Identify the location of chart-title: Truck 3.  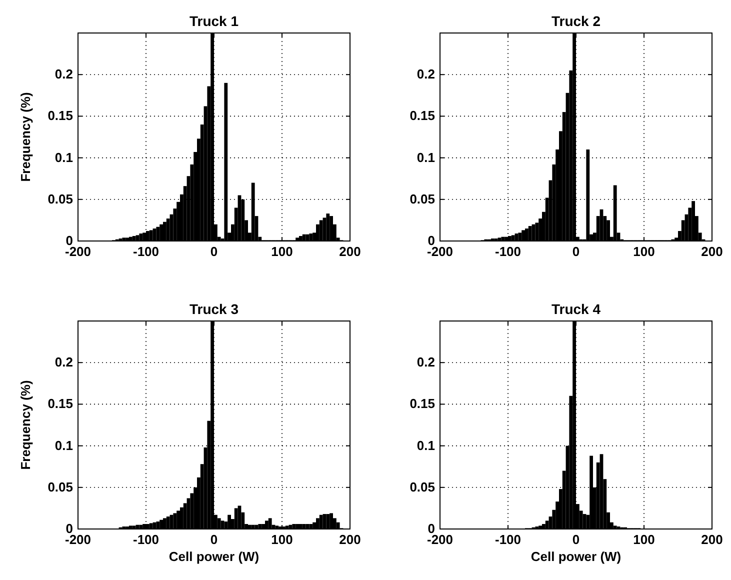
(214, 309).